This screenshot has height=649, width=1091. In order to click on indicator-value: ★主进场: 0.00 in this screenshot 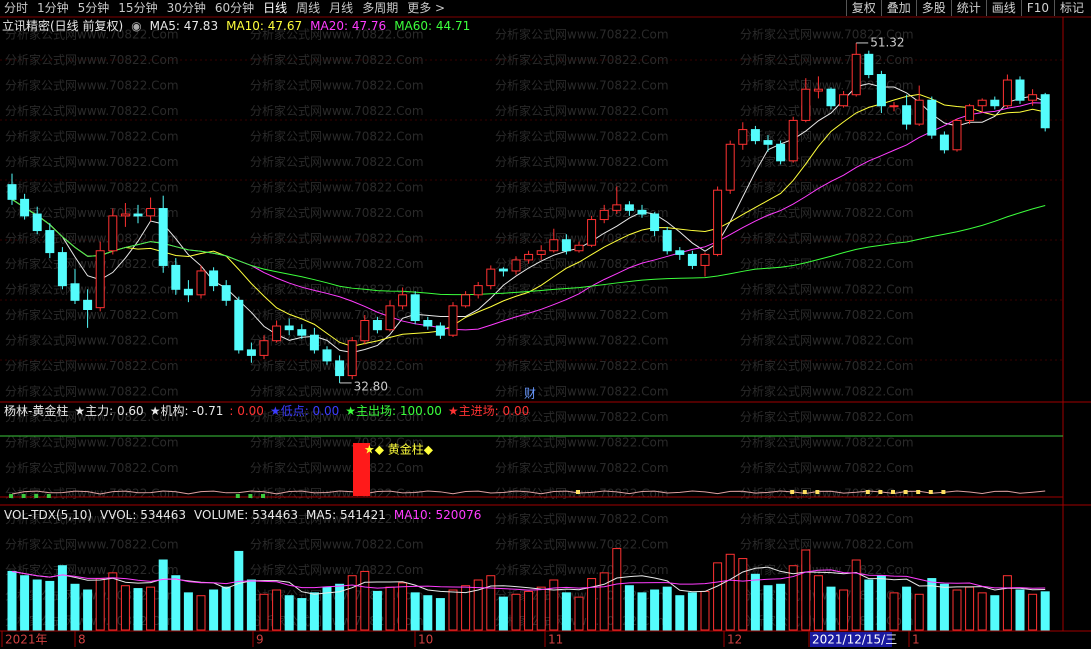, I will do `click(488, 411)`.